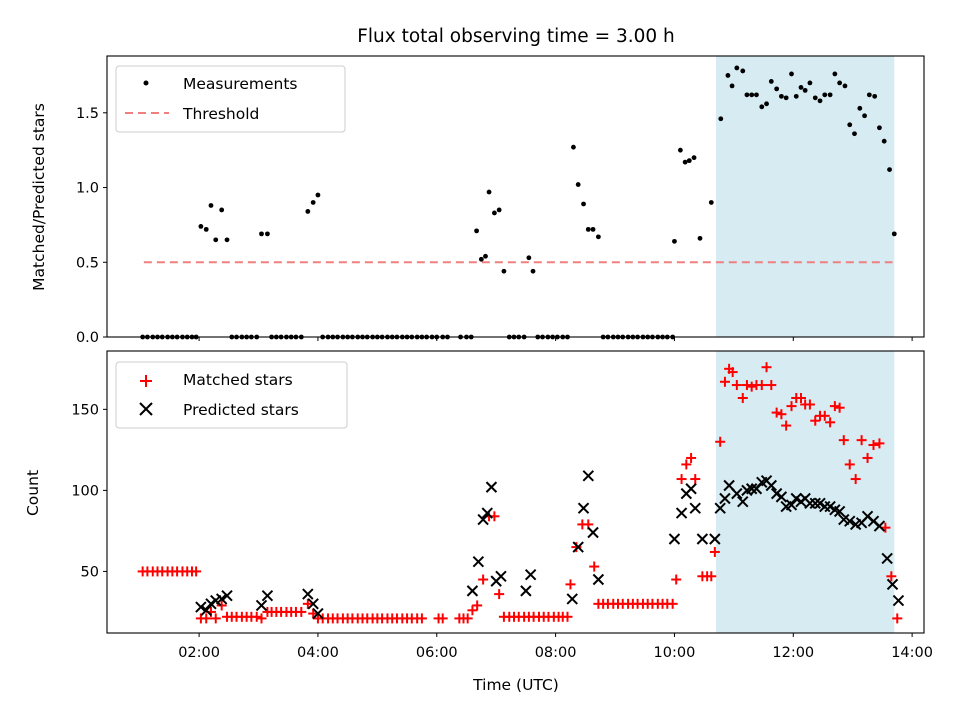 The width and height of the screenshot is (960, 720). Describe the element at coordinates (241, 410) in the screenshot. I see `legend-predicted-label: Predicted stars` at that location.